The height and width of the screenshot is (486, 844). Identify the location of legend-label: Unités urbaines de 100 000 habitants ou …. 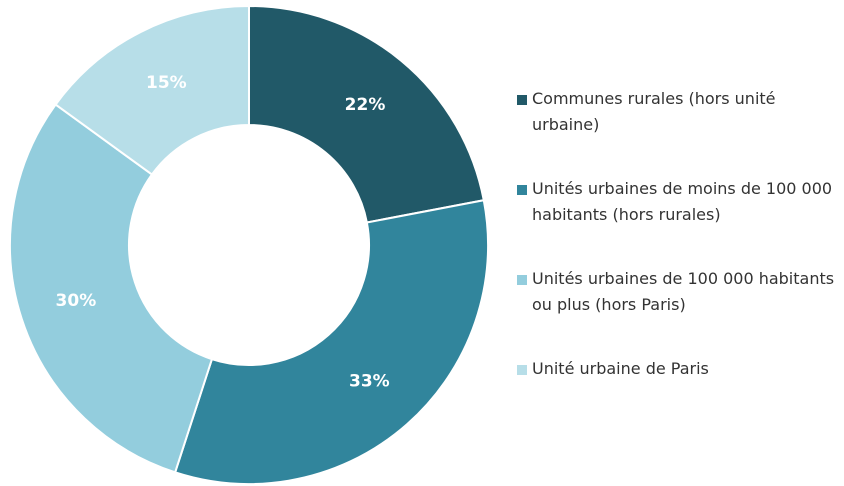
(683, 291).